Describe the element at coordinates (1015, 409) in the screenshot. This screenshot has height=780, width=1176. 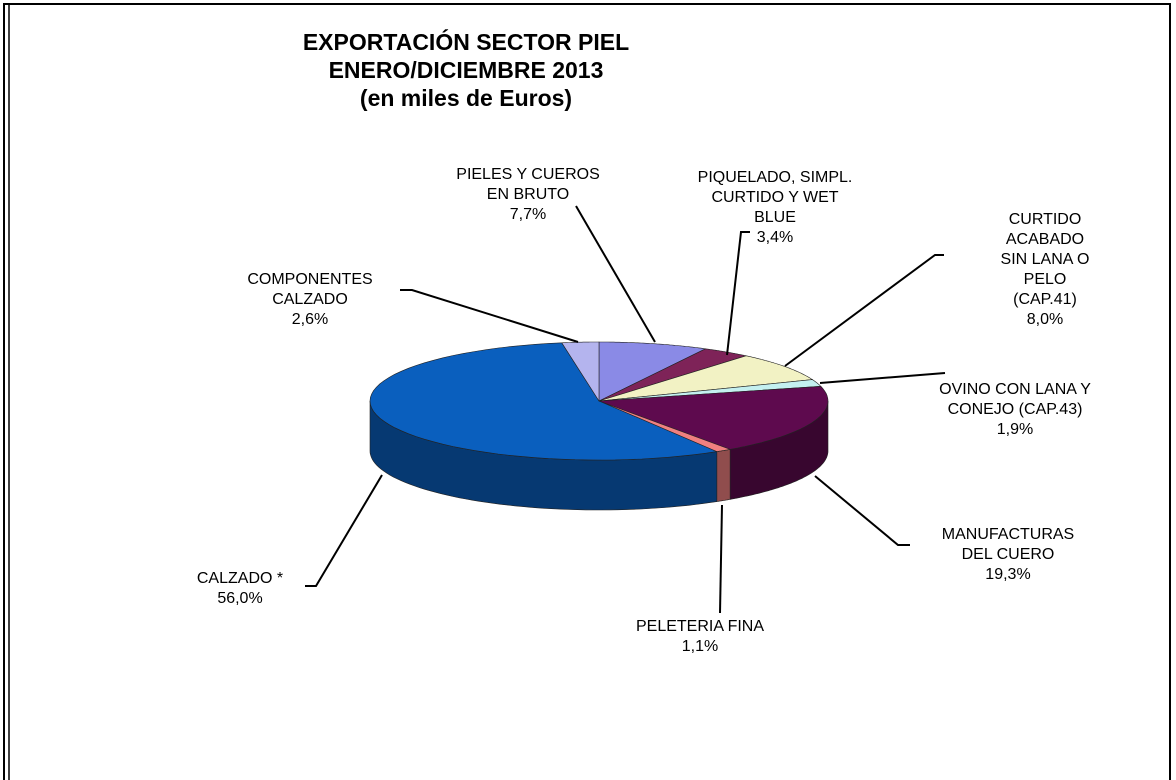
I see `slice-label: OVINO CON LANA Y CONEJO (CAP.43) 1,9%` at that location.